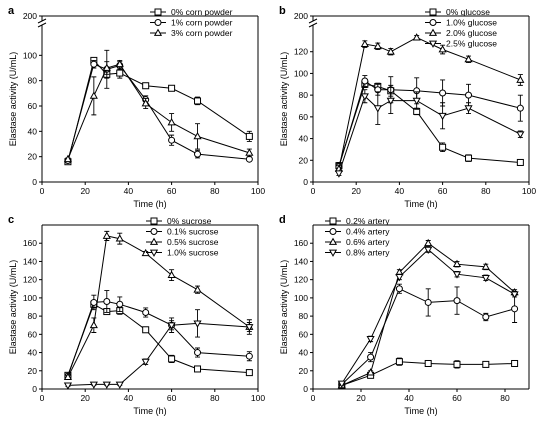  What do you see at coordinates (420, 204) in the screenshot?
I see `x-axis-label: Time (h)` at bounding box center [420, 204].